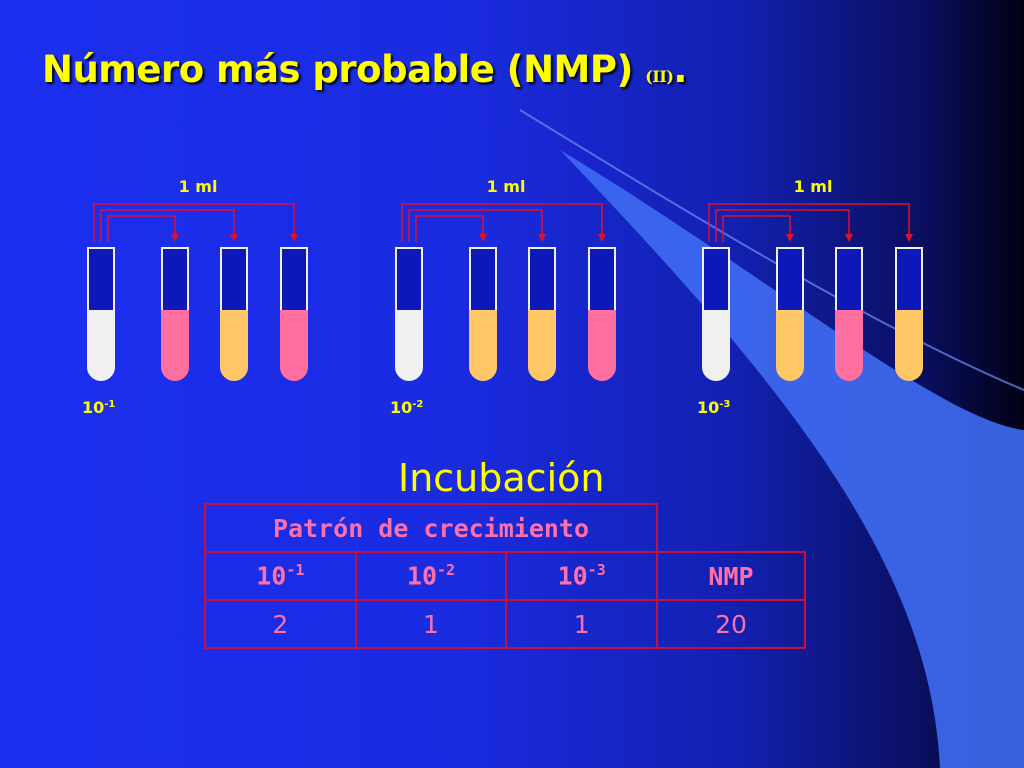 The image size is (1024, 768). I want to click on table-header-row: 10-1 10-2 10-3 NMP, so click(505, 576).